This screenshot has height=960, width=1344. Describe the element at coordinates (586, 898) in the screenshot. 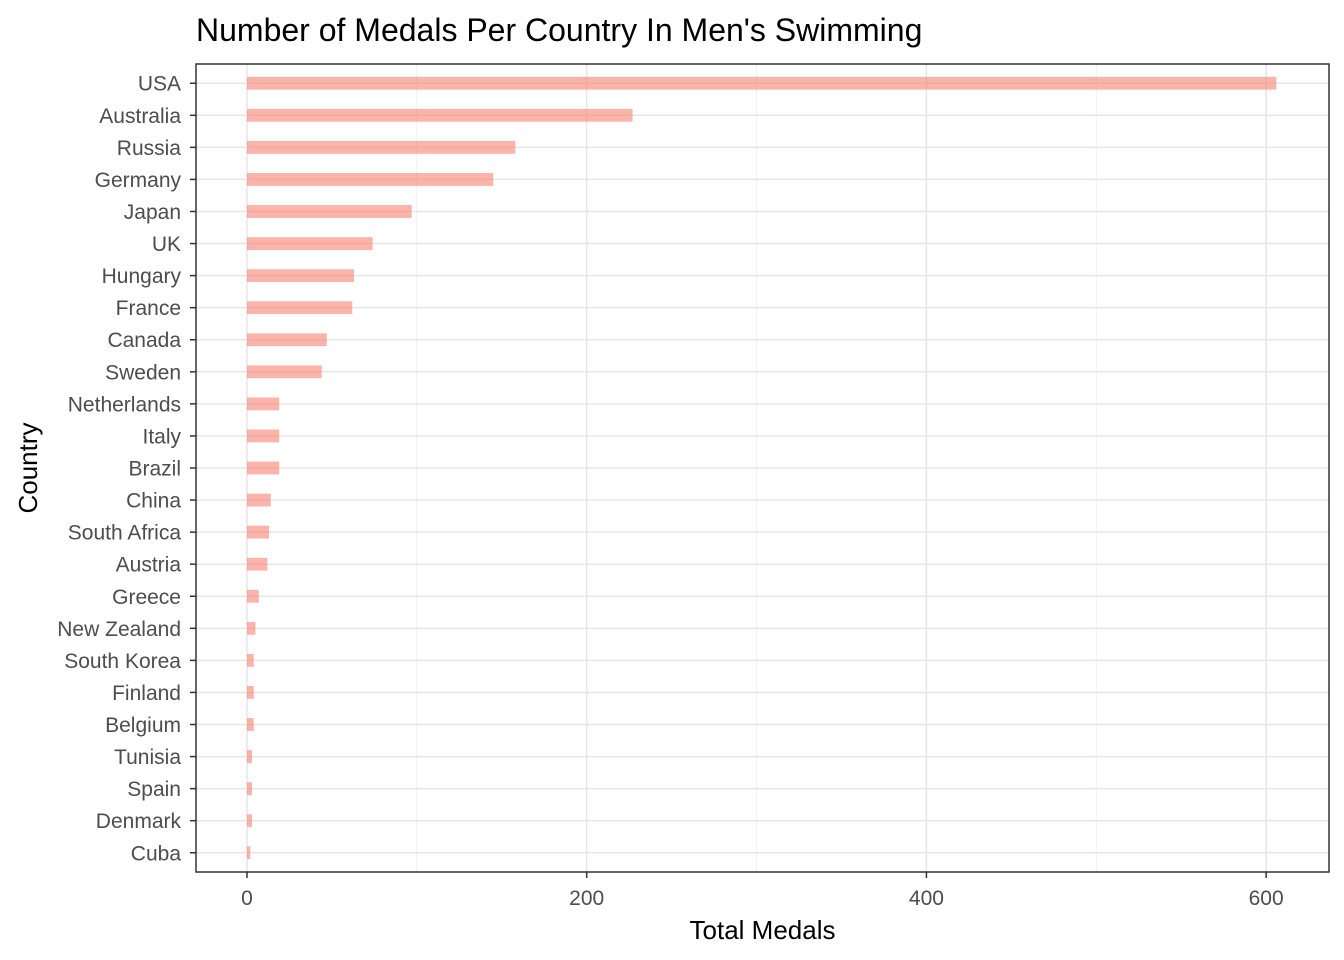

I see `x-tick-label: 200` at that location.